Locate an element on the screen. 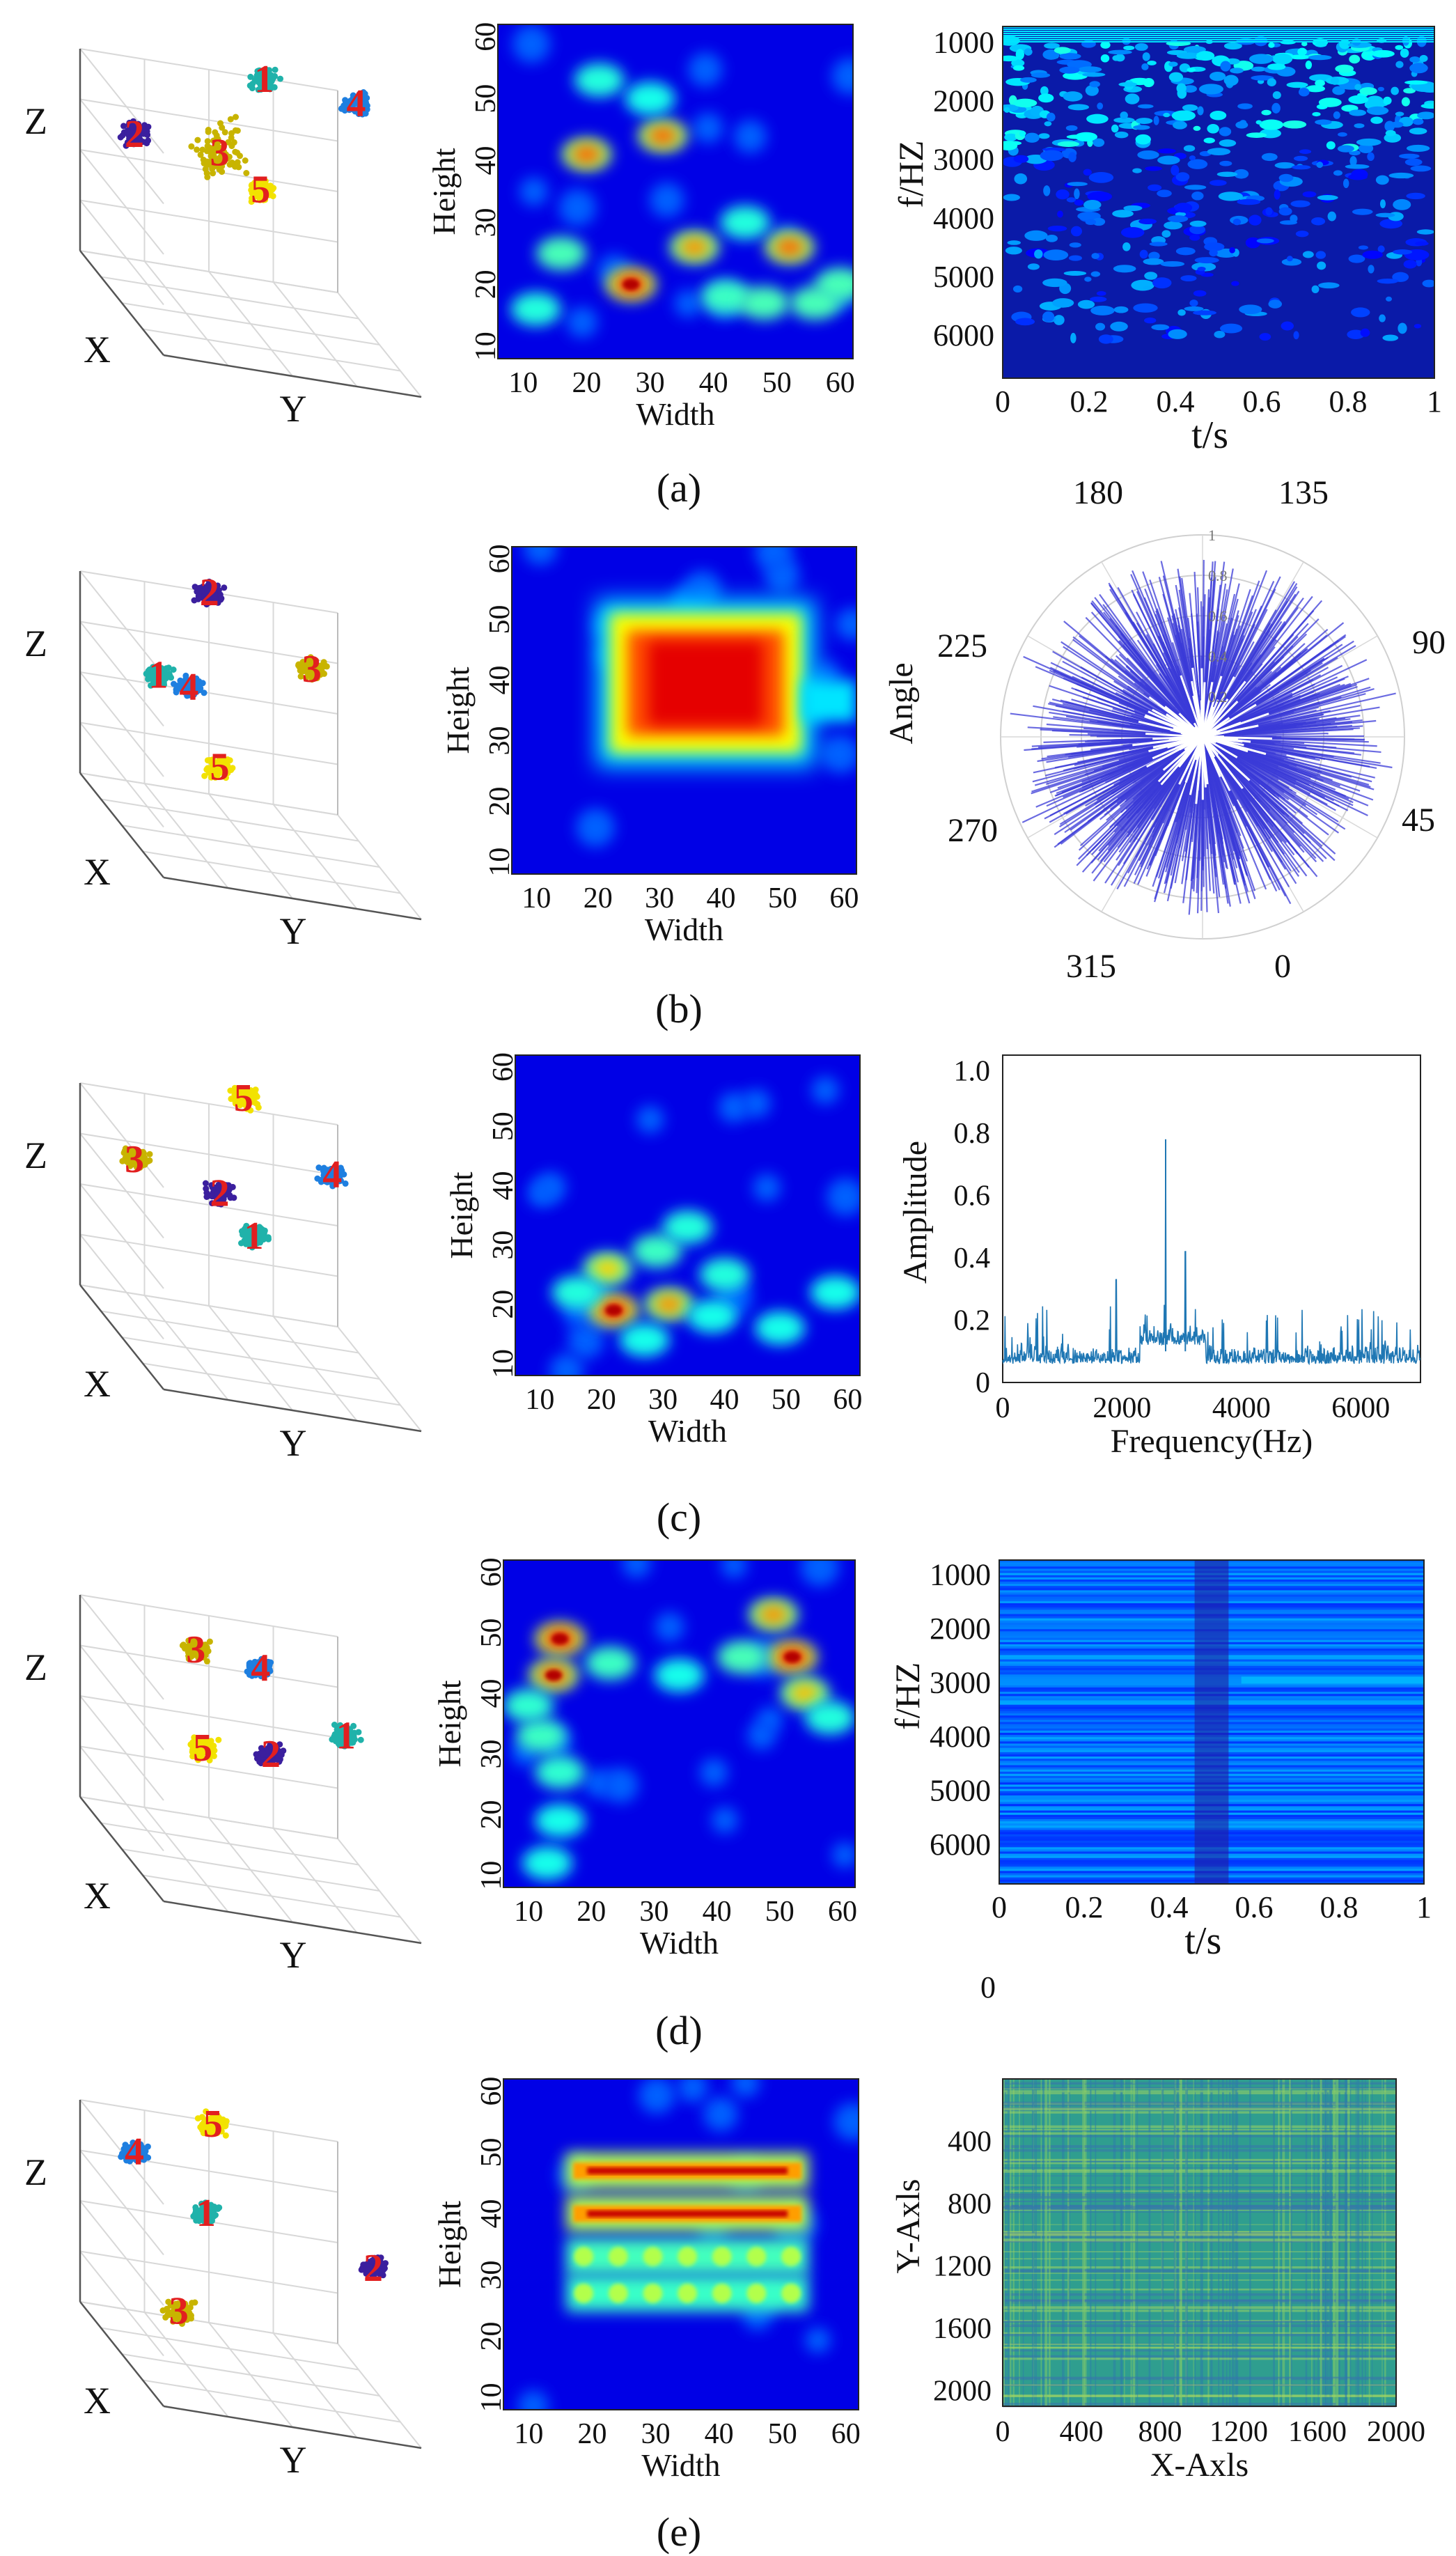 The height and width of the screenshot is (2556, 1456). spectrogram-ytick: 4000 is located at coordinates (963, 218).